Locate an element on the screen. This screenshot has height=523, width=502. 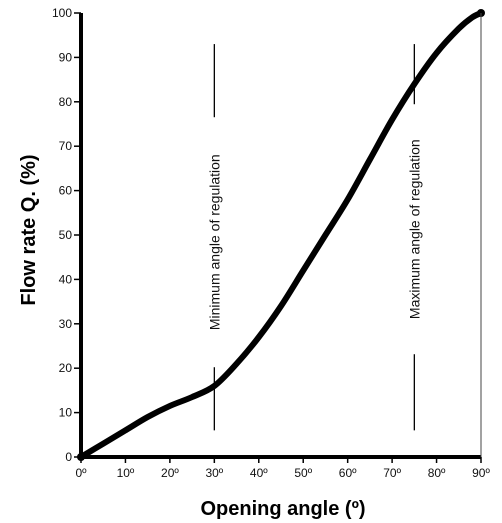
x-tick-label: 30º is located at coordinates (214, 473).